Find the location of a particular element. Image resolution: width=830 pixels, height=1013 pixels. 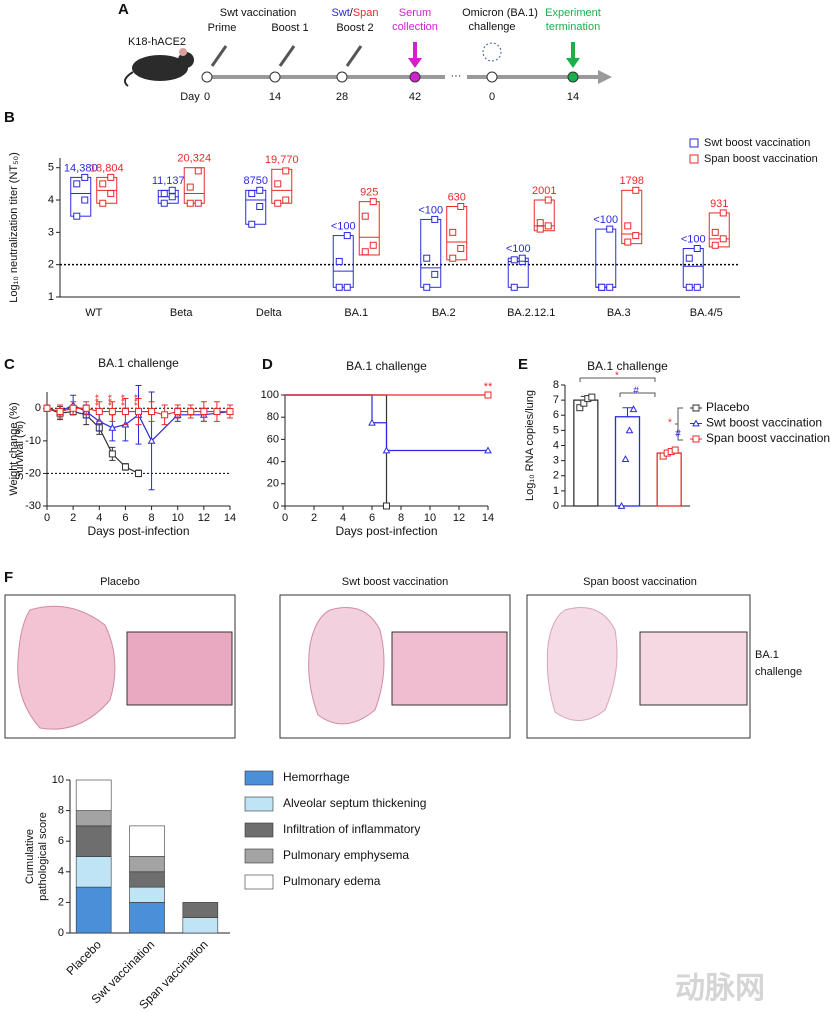

y-tick-label: 6 is located at coordinates (556, 415).